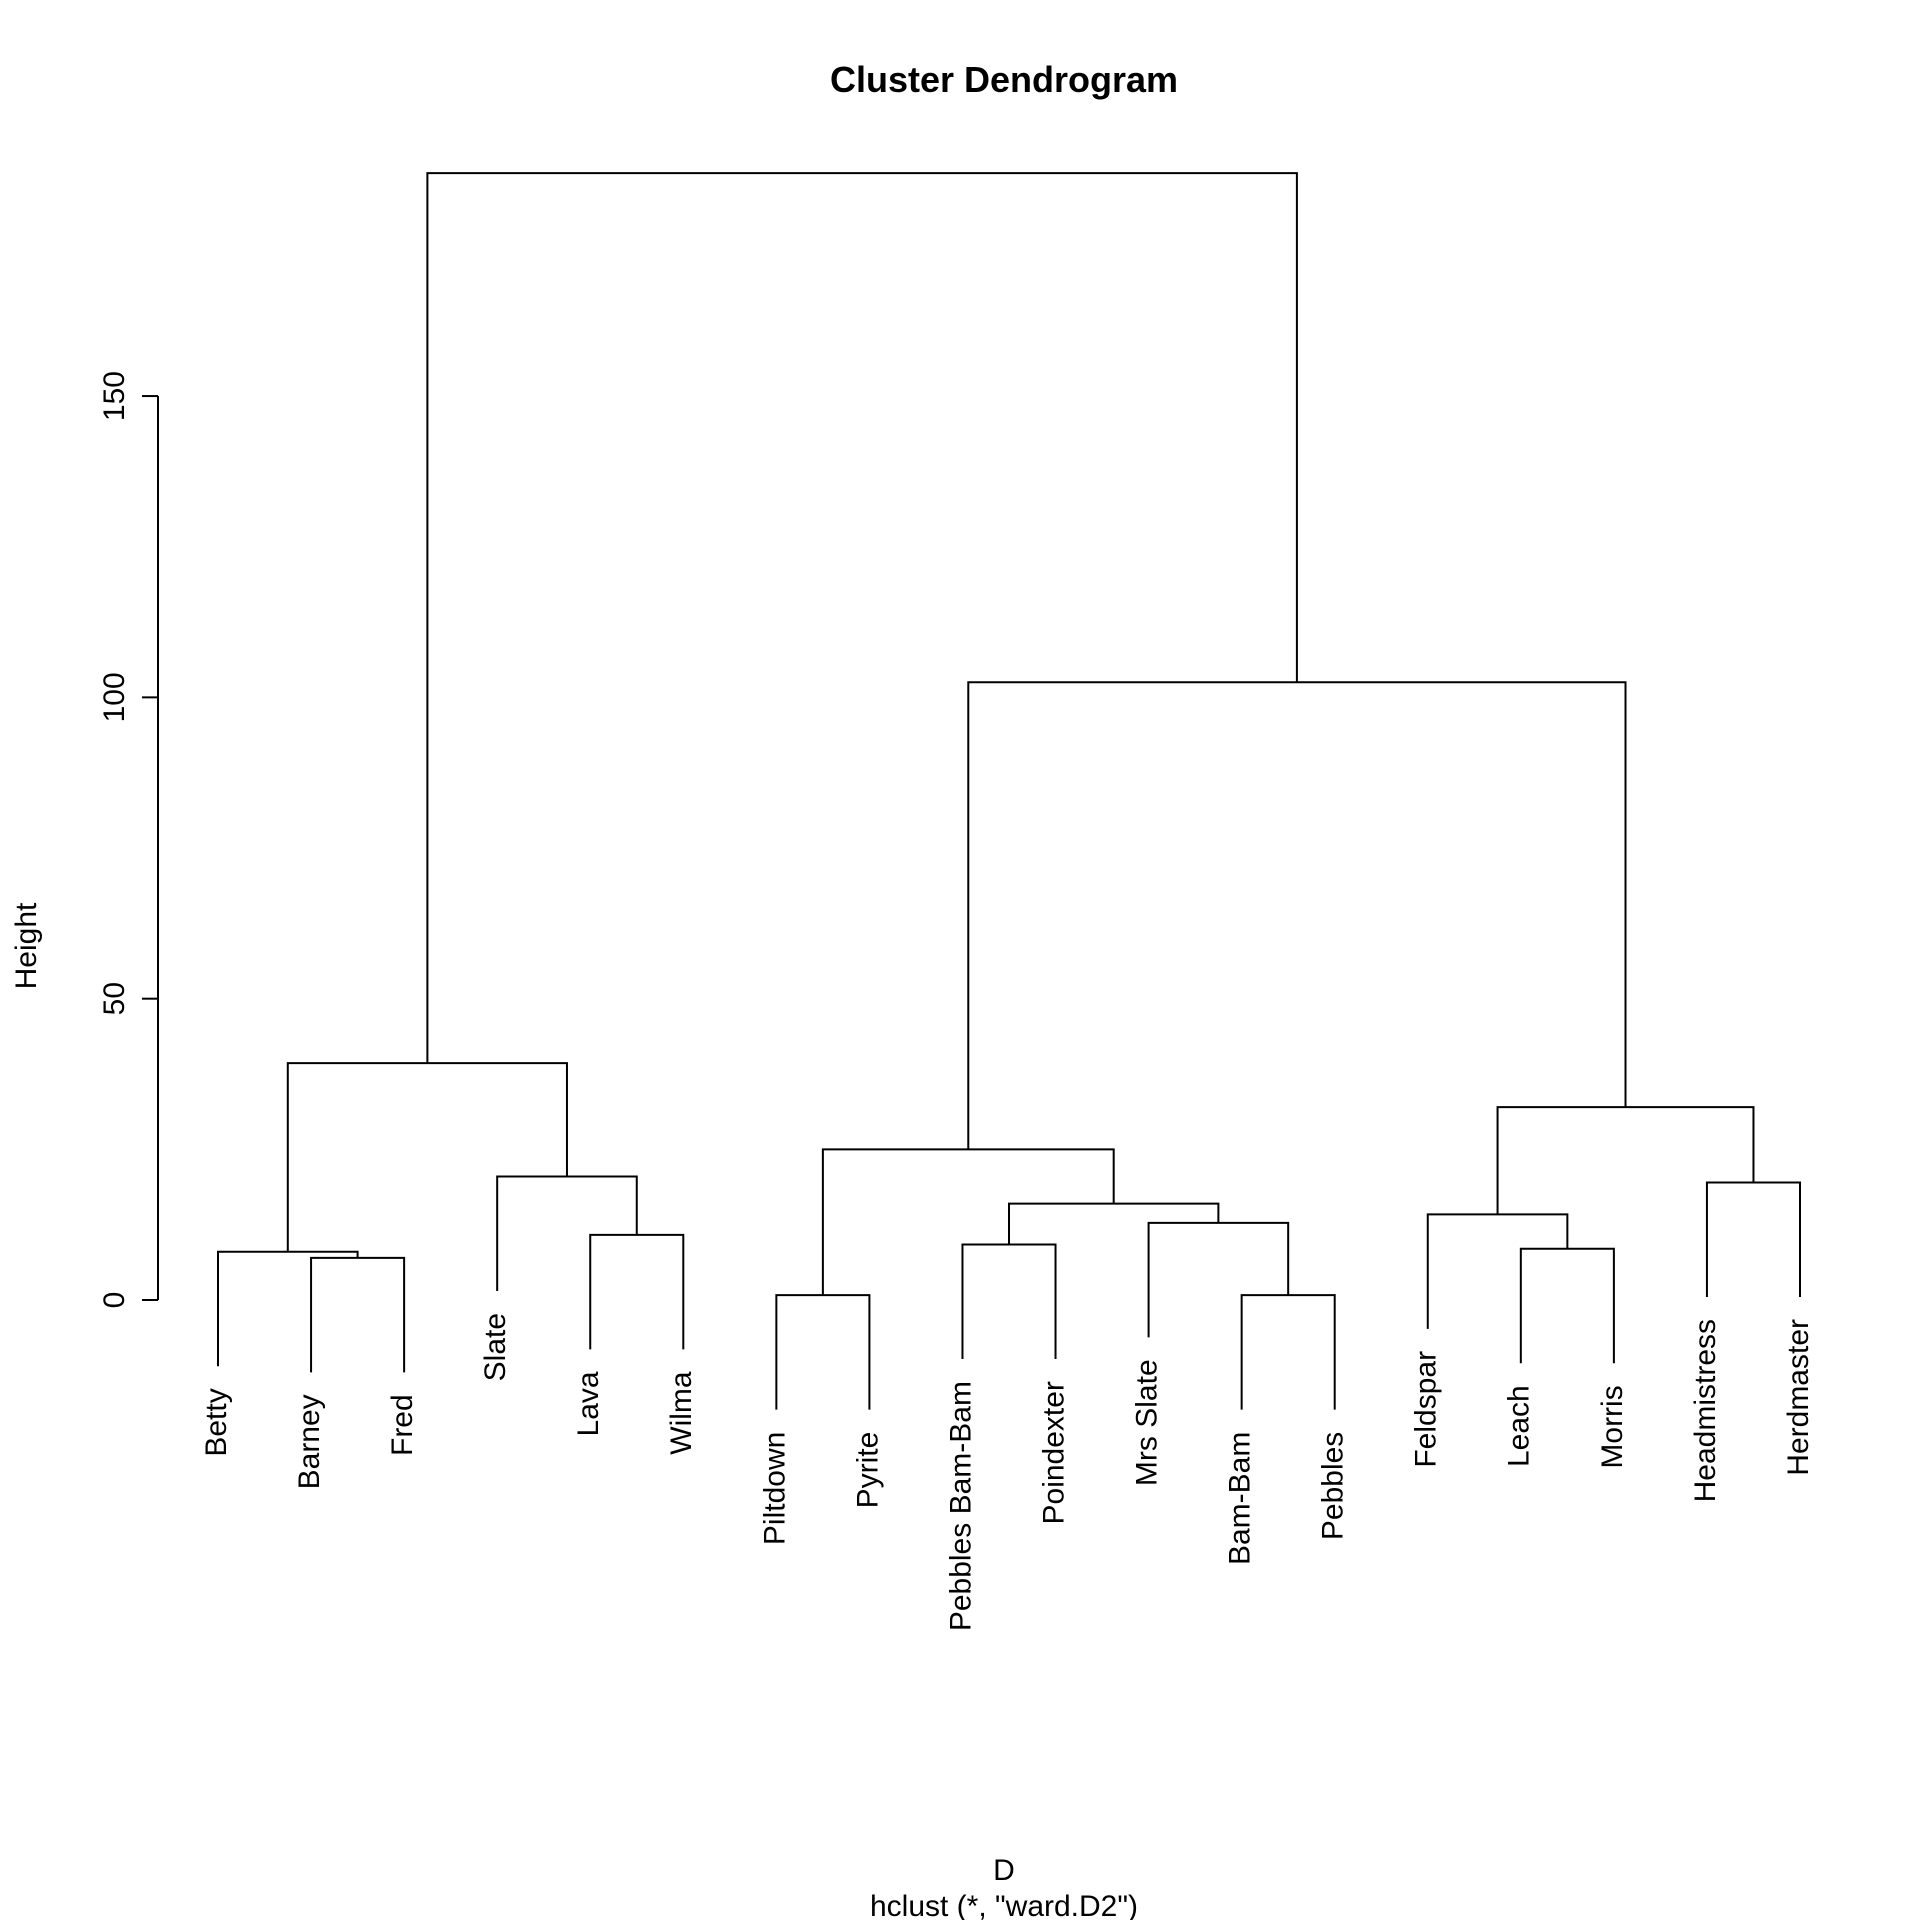 This screenshot has width=1920, height=1920. I want to click on leaf-label: Pebbles Bam-Bam, so click(960, 1506).